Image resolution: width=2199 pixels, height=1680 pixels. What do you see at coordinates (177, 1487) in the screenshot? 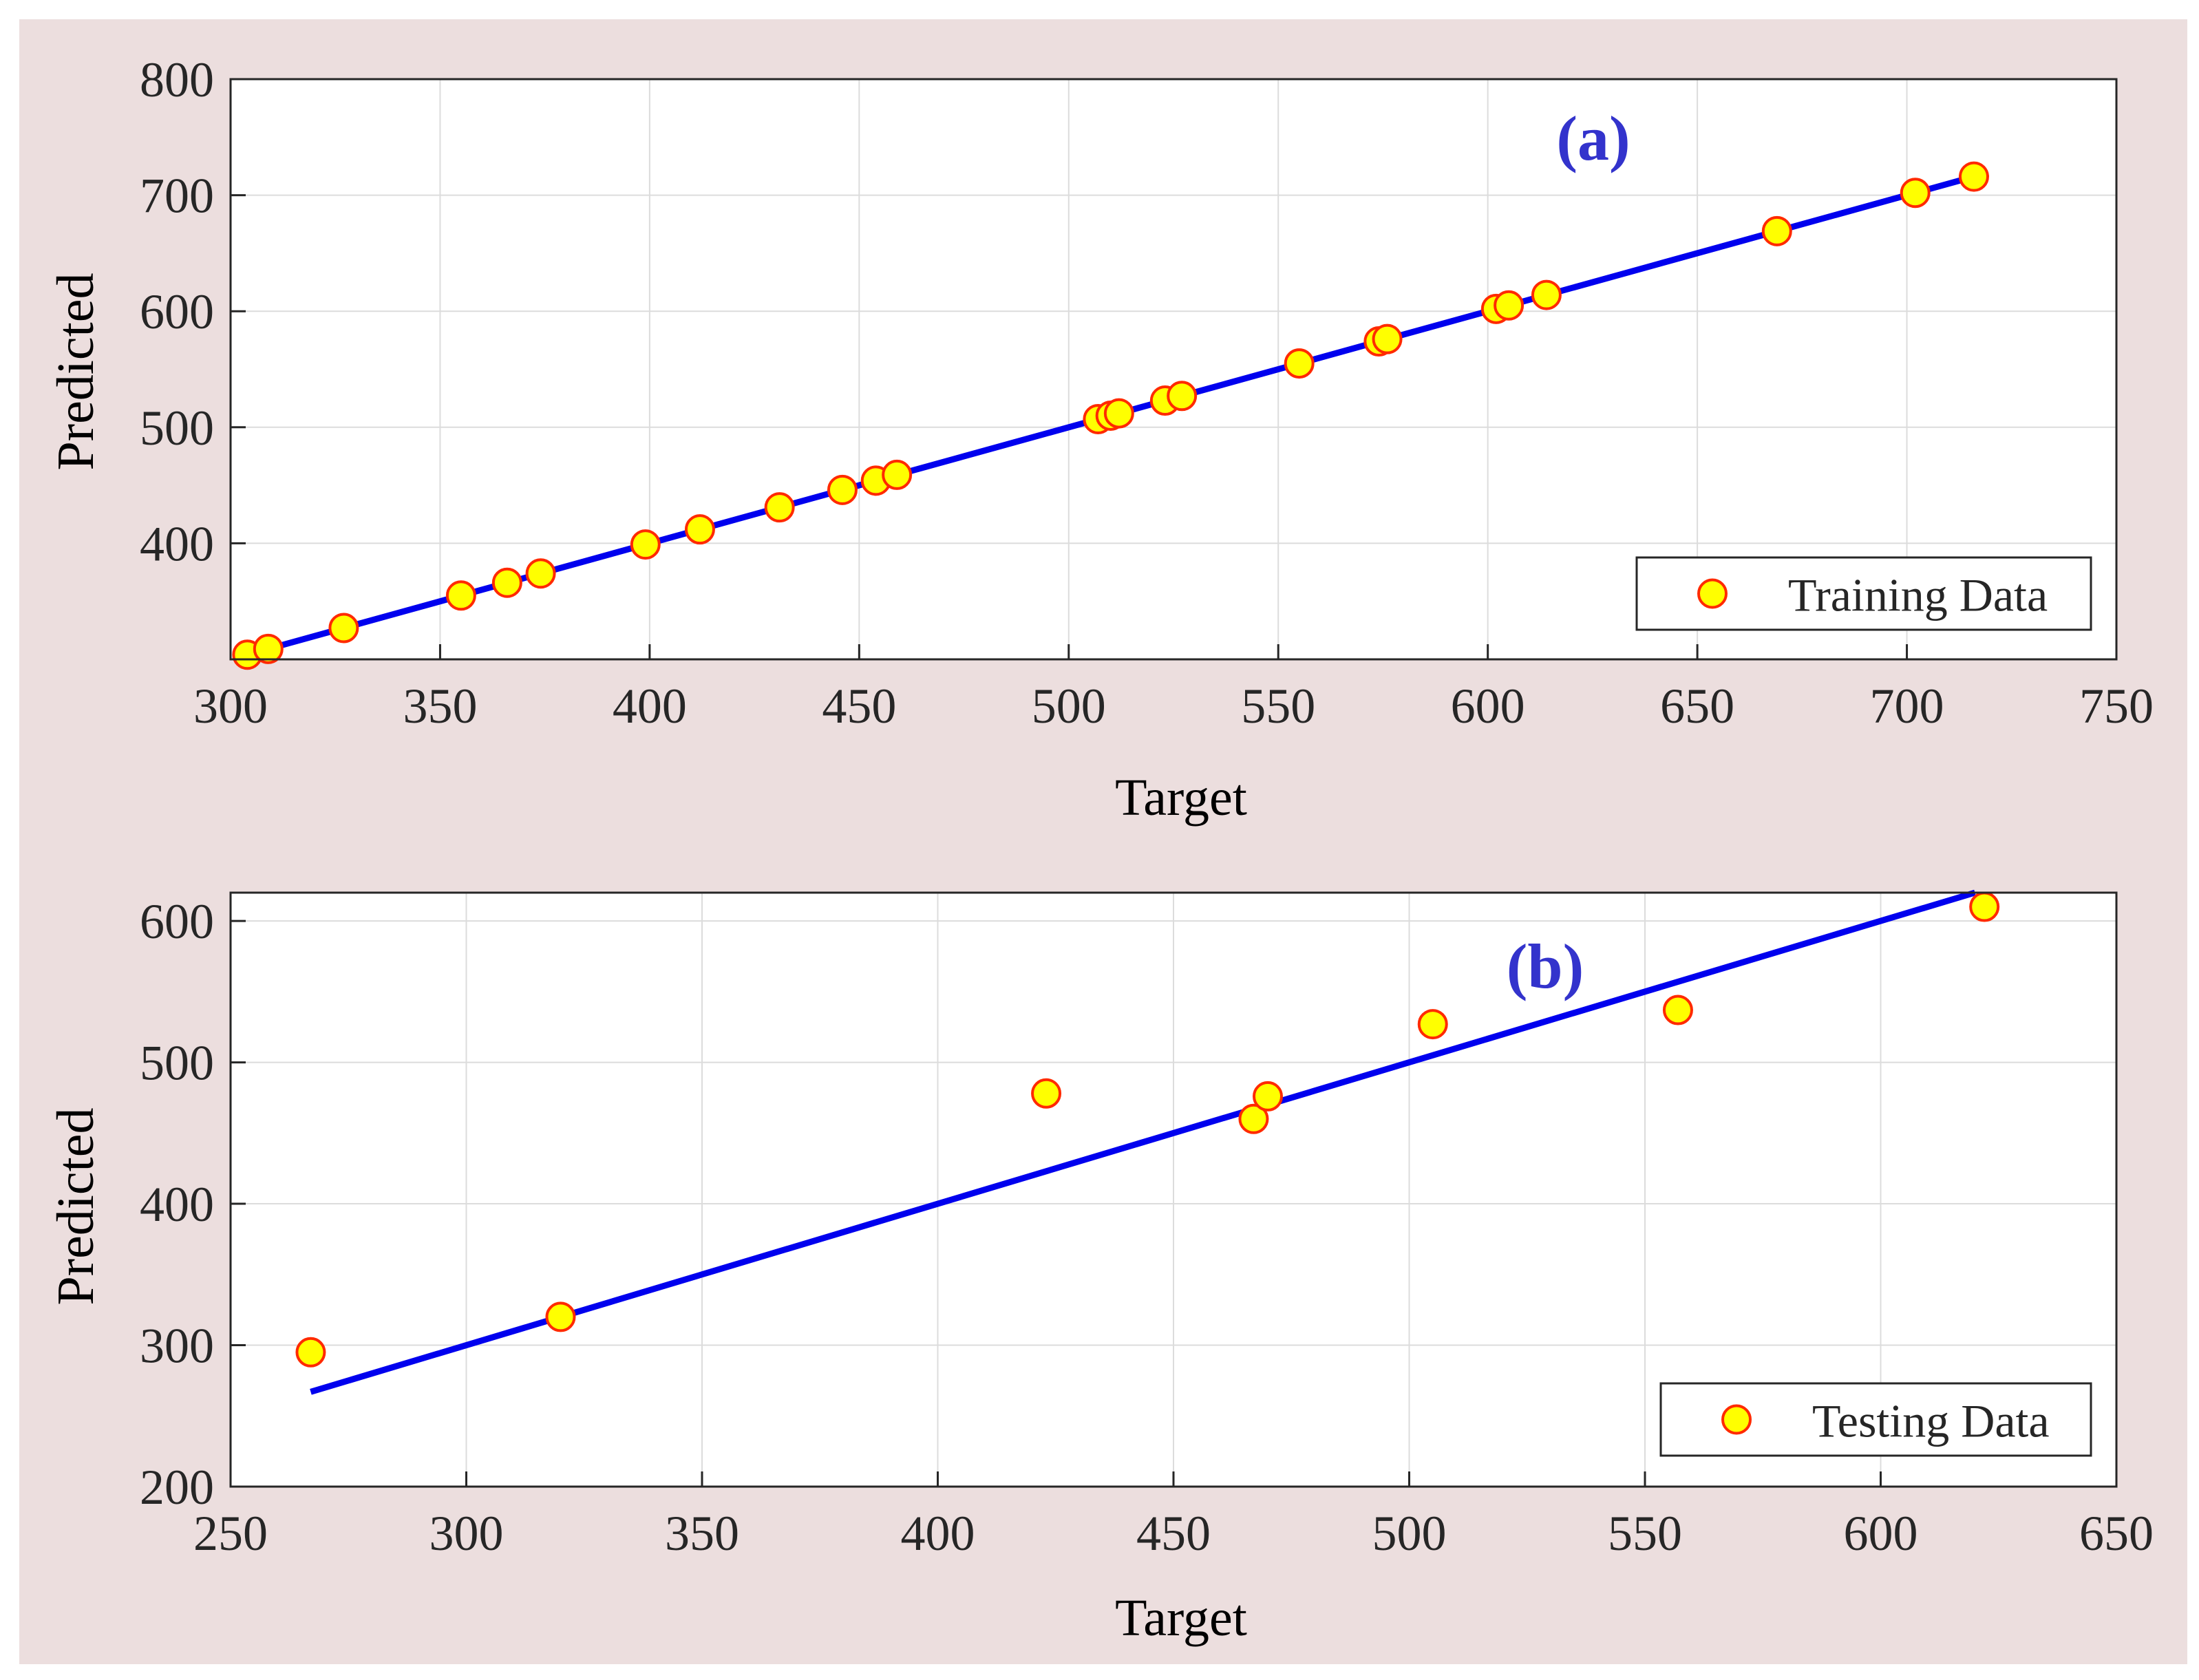
I see `panel-b-ytick-label: 200` at bounding box center [177, 1487].